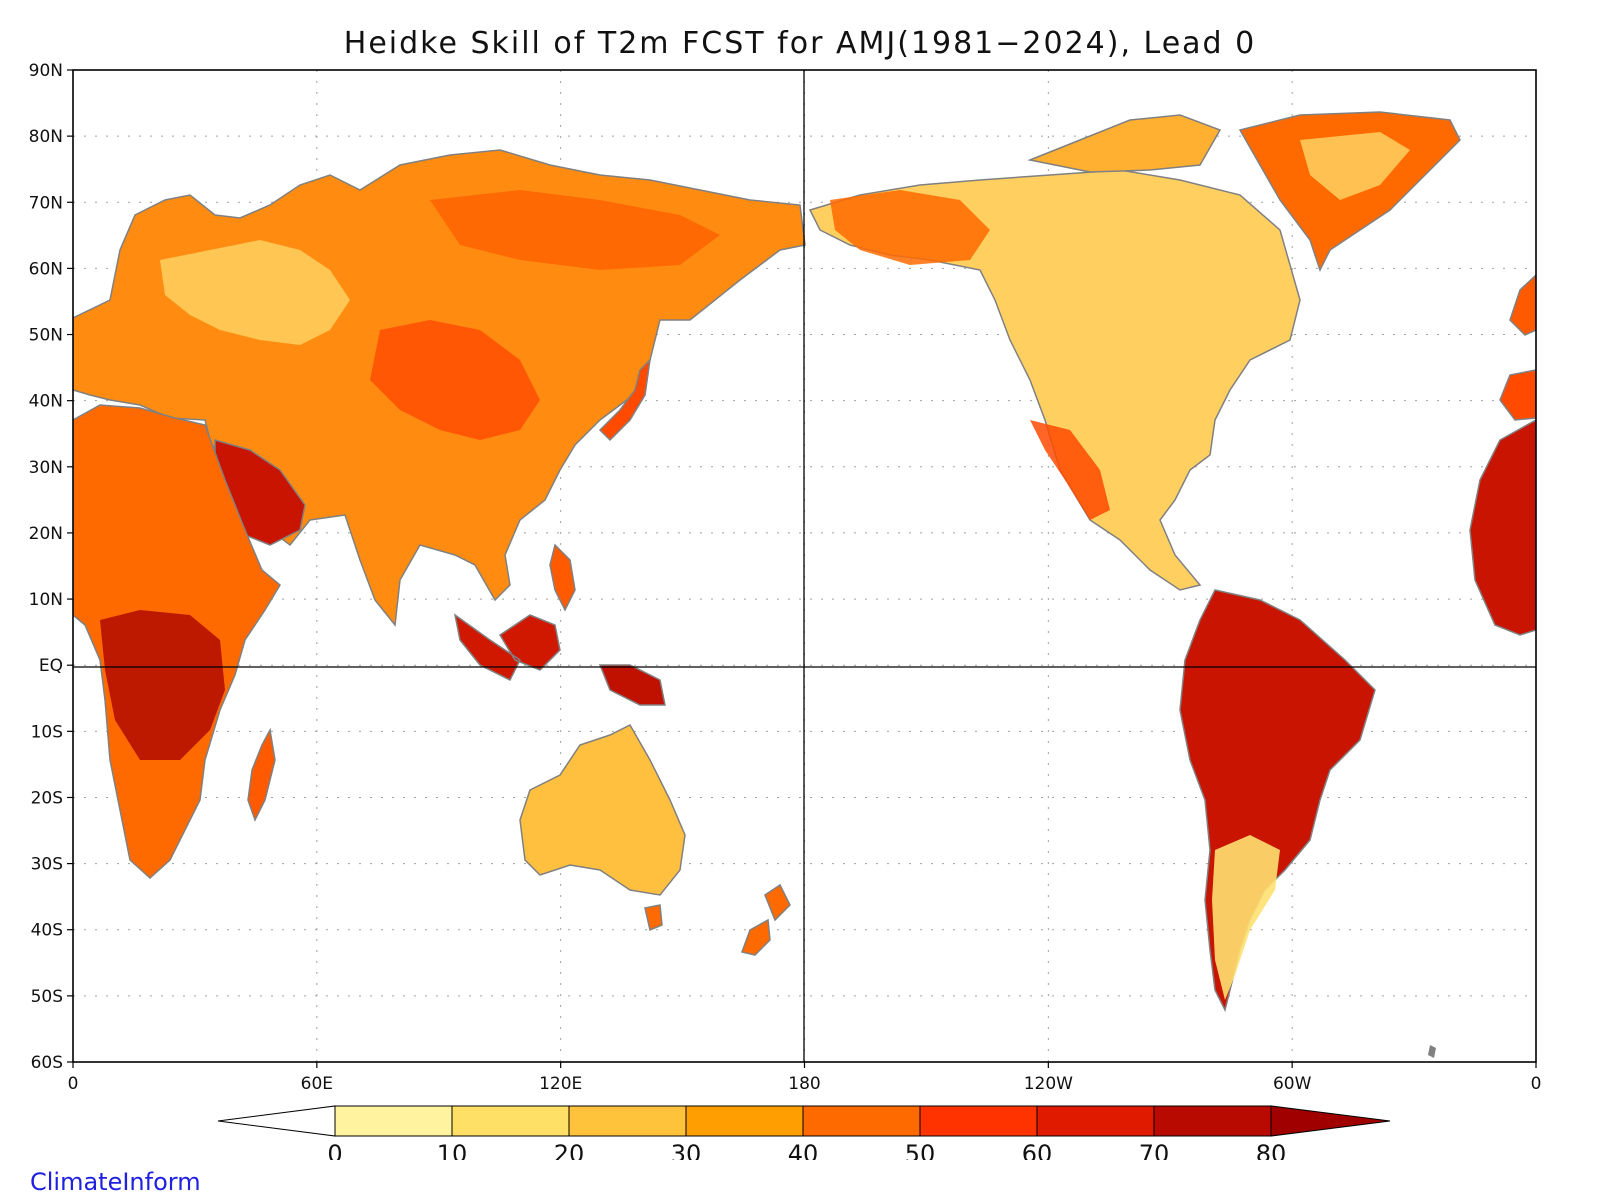 The width and height of the screenshot is (1600, 1200). What do you see at coordinates (1292, 1084) in the screenshot?
I see `lon-tick-label: 60W` at bounding box center [1292, 1084].